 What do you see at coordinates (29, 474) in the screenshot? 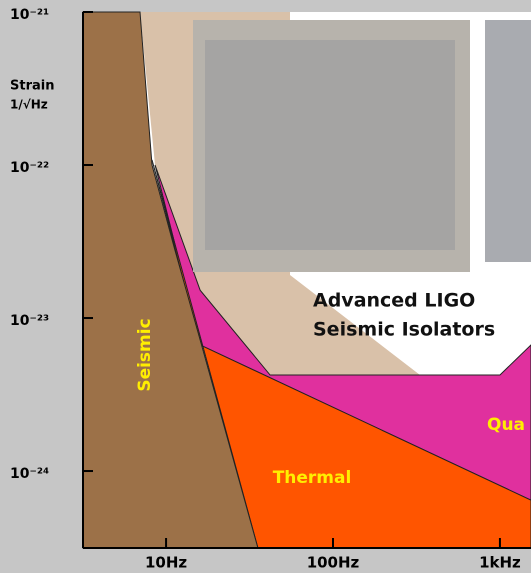
I see `y-tick-label: 10⁻²⁴` at bounding box center [29, 474].